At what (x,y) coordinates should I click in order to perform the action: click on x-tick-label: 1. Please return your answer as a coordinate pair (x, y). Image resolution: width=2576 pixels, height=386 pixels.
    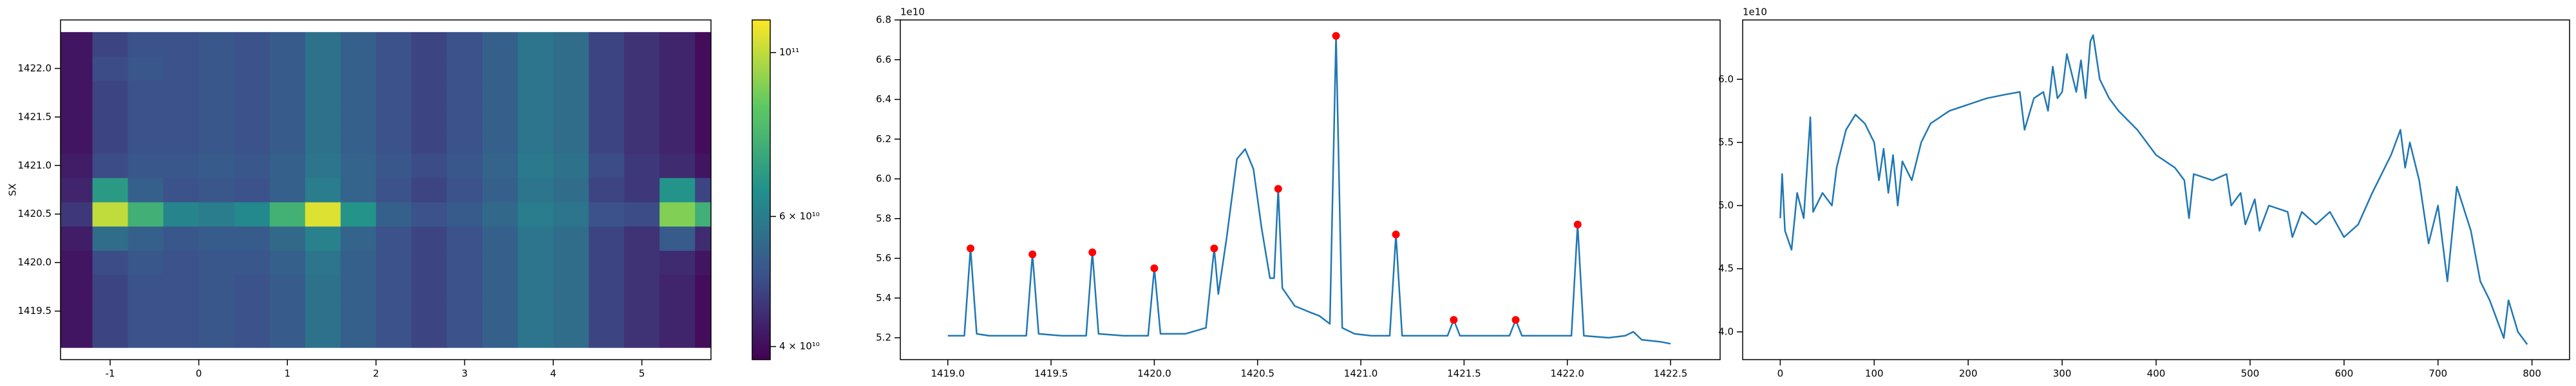
    Looking at the image, I should click on (287, 374).